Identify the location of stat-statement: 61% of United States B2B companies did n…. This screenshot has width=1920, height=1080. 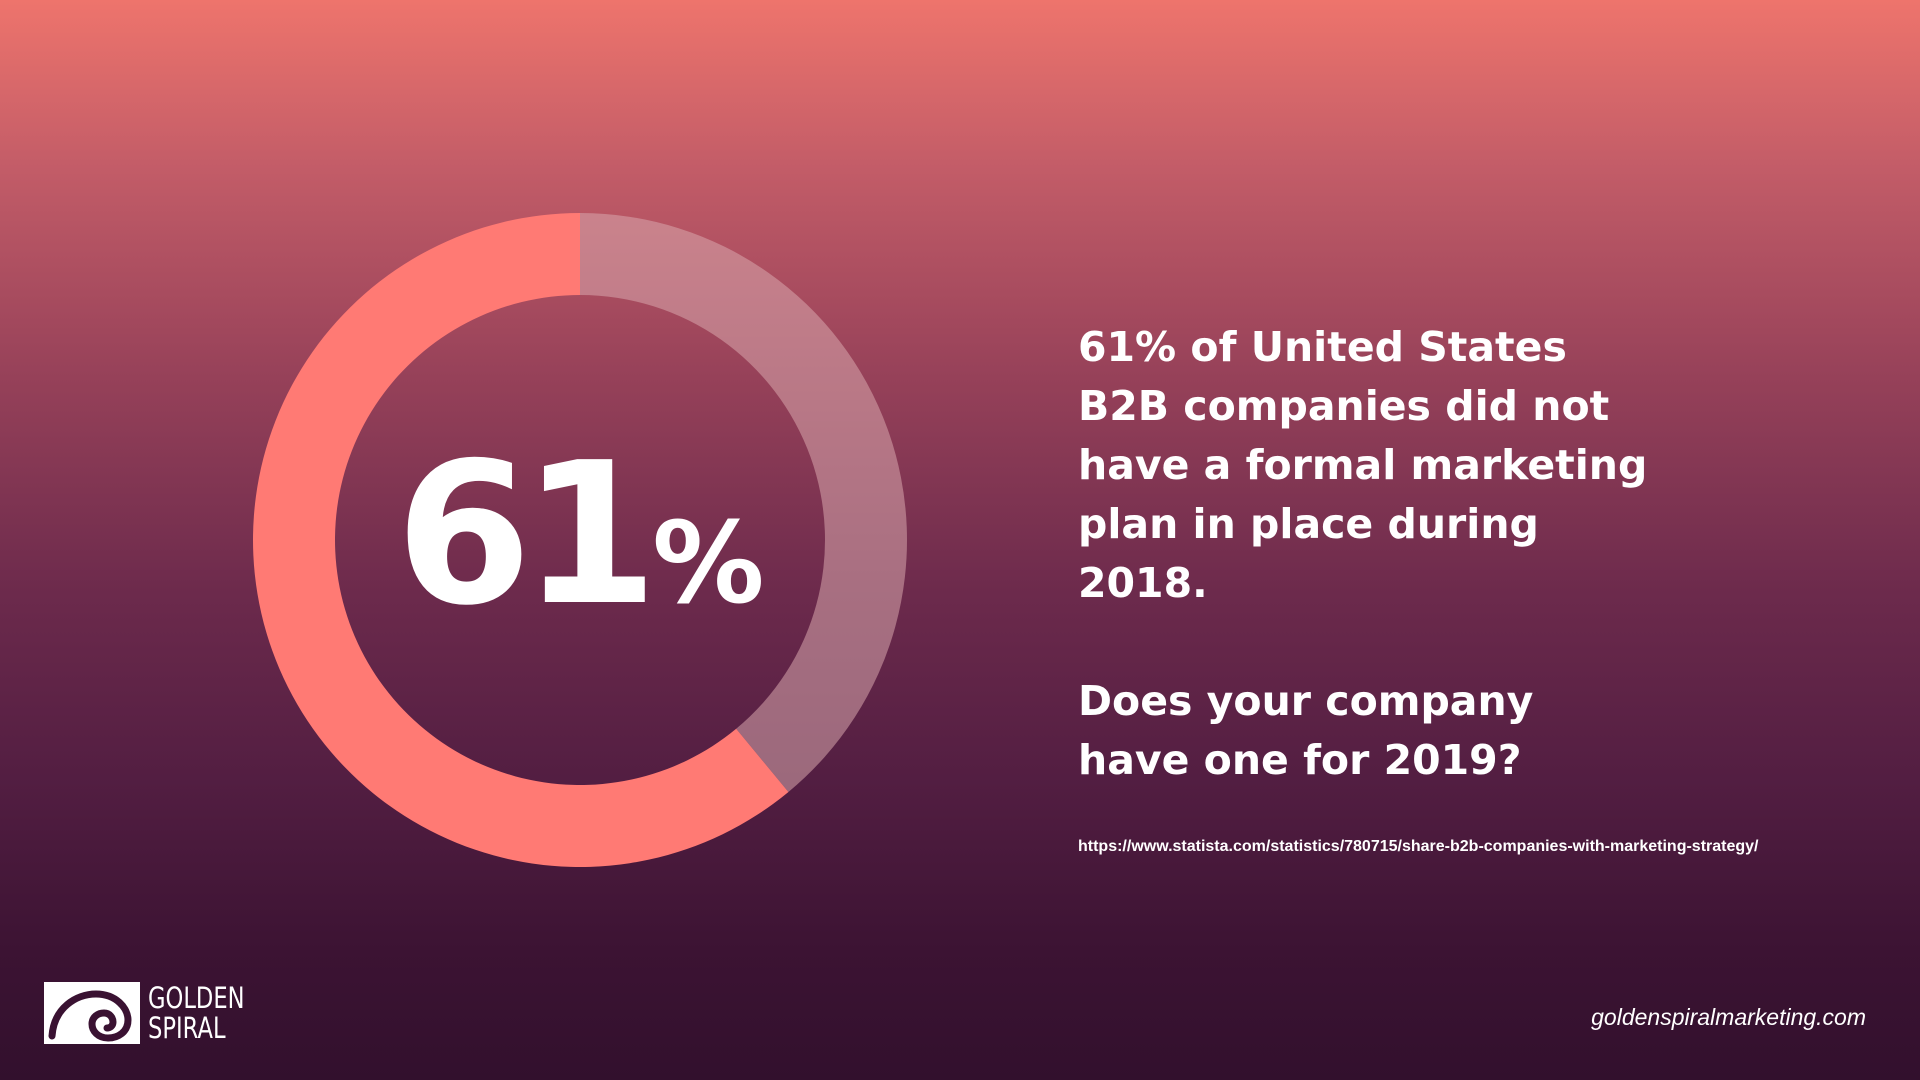
(1388, 465).